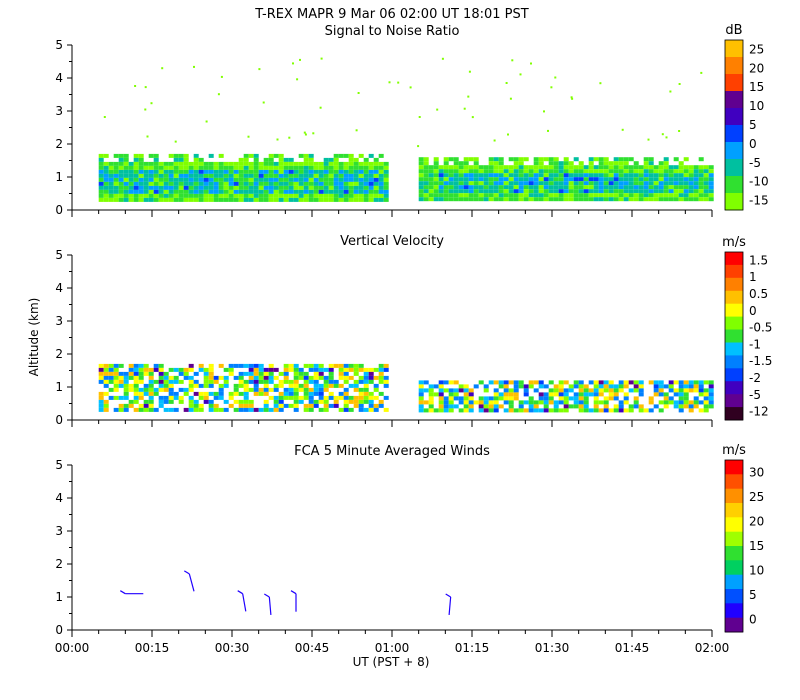  I want to click on wind-barb-shaft, so click(450, 605).